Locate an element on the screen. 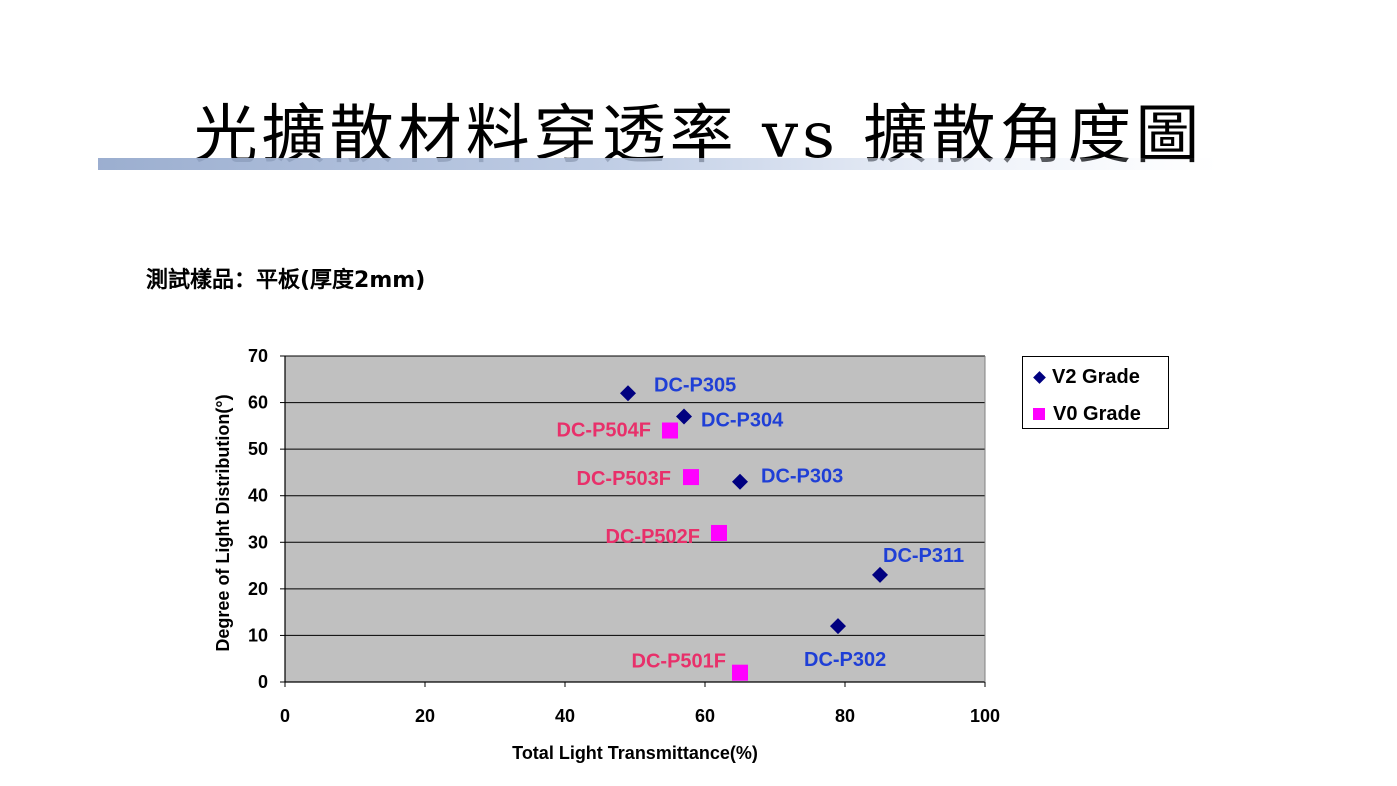  title-underline is located at coordinates (658, 164).